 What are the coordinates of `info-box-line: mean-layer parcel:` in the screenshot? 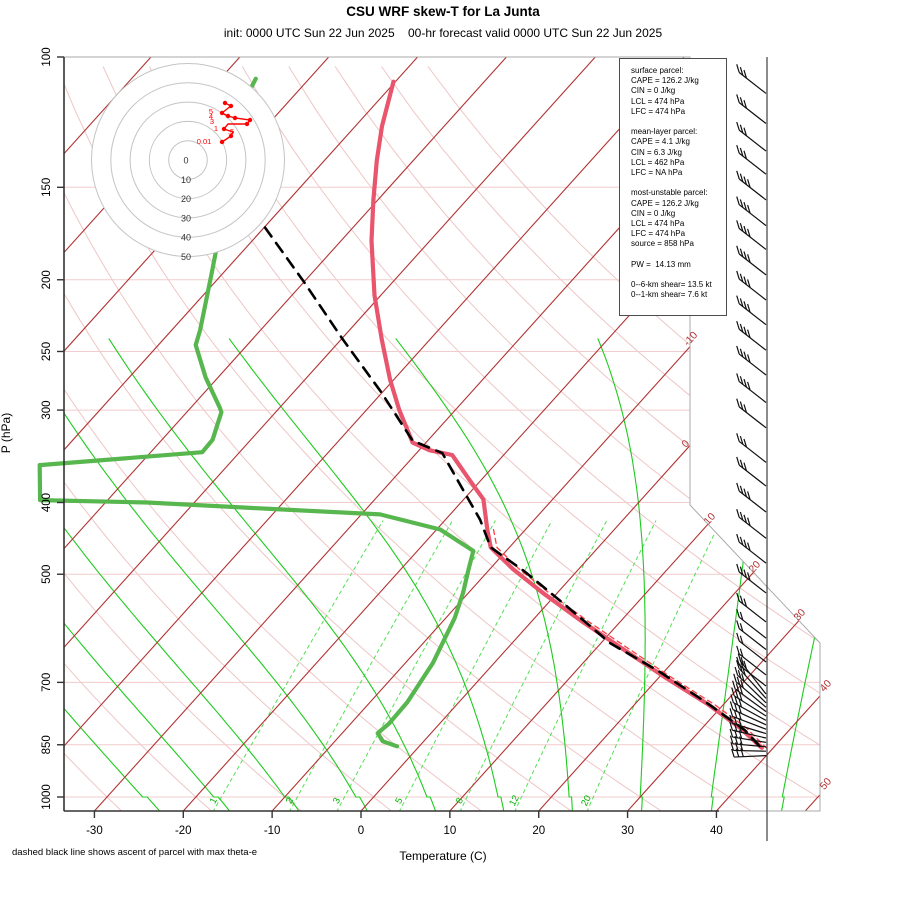 It's located at (664, 132).